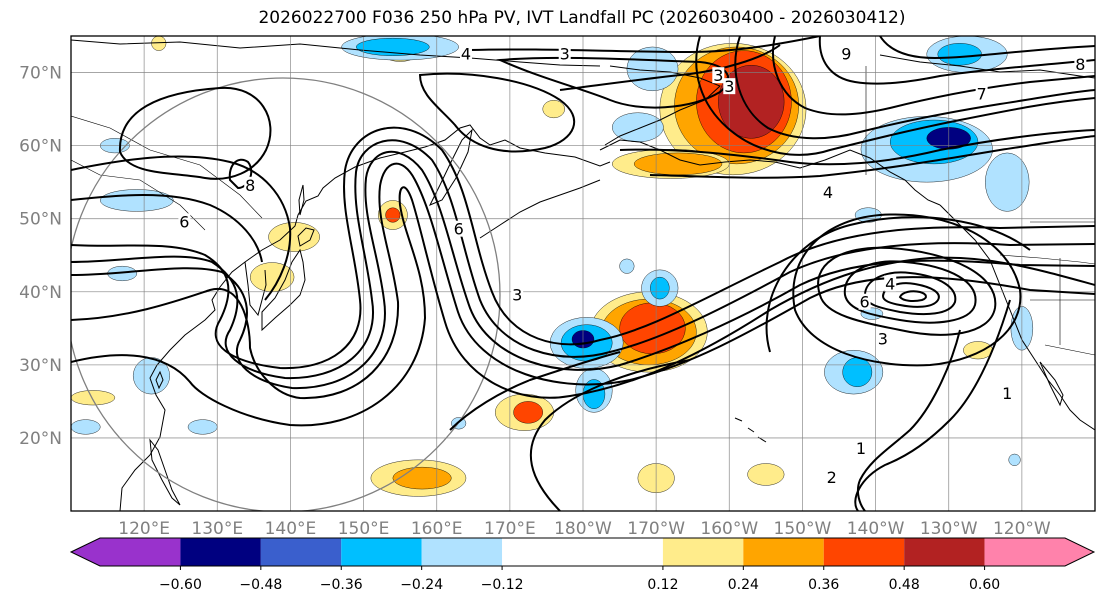 This screenshot has width=1105, height=604. I want to click on colorbar-tick-label: −0.12, so click(502, 585).